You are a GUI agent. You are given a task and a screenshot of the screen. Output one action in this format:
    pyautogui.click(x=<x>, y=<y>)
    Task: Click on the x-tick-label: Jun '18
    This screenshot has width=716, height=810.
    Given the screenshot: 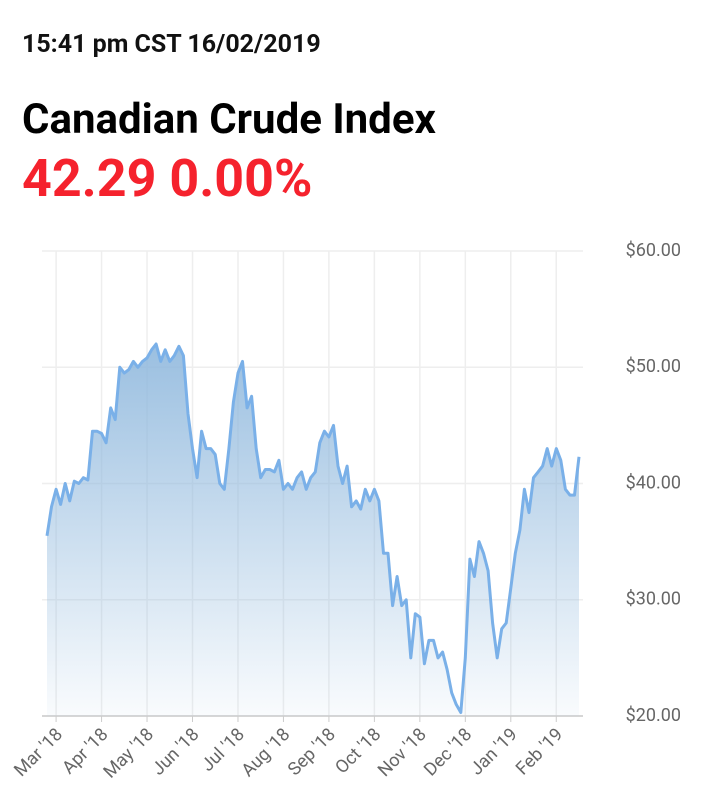 What is the action you would take?
    pyautogui.click(x=176, y=752)
    